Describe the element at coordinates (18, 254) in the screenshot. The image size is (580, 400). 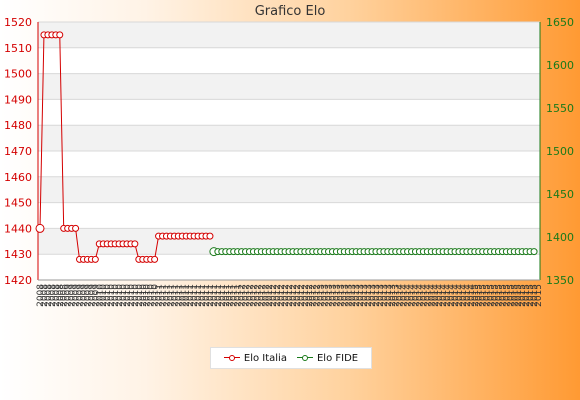
I see `y-left-tick-label: 1430` at that location.